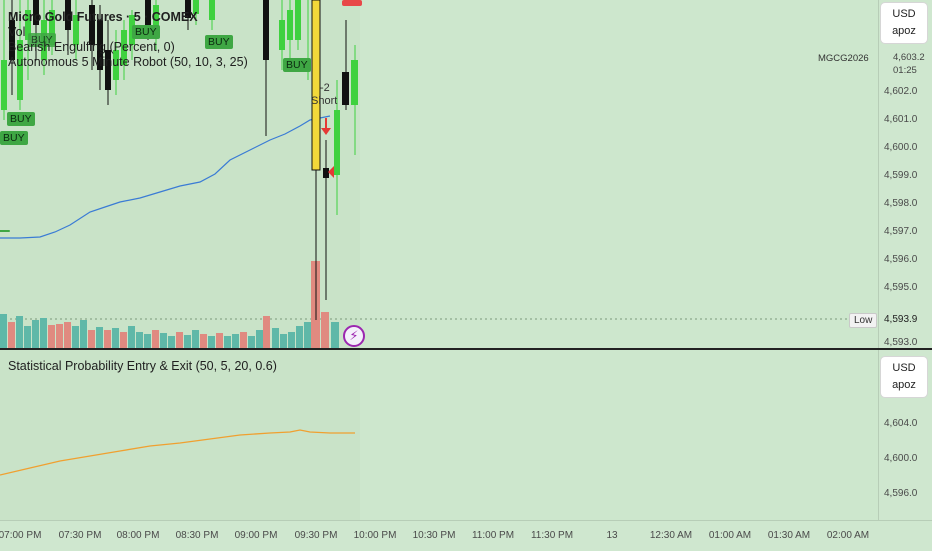 The image size is (932, 551). I want to click on time-tick: 12:30 AM, so click(671, 535).